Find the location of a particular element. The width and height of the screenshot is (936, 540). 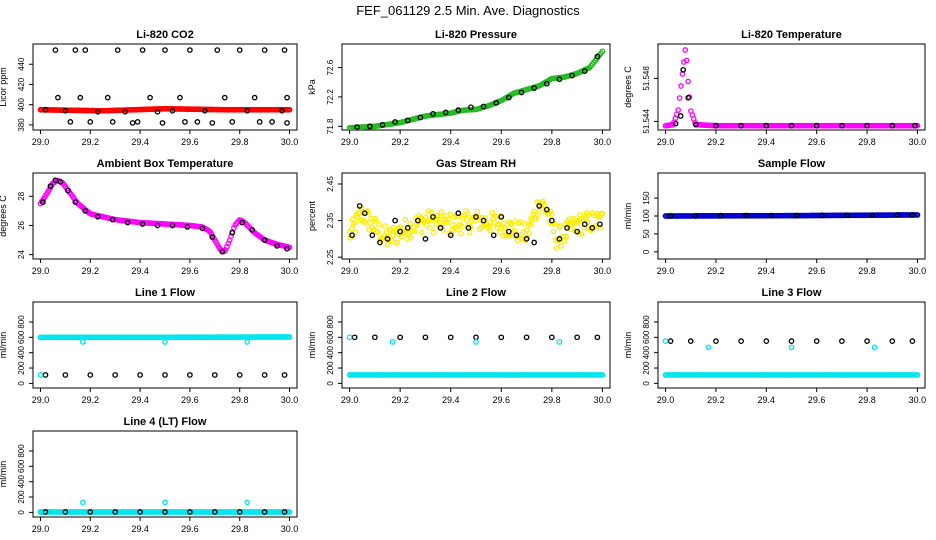

series-line-4-flow-2-5-min- is located at coordinates (165, 512).